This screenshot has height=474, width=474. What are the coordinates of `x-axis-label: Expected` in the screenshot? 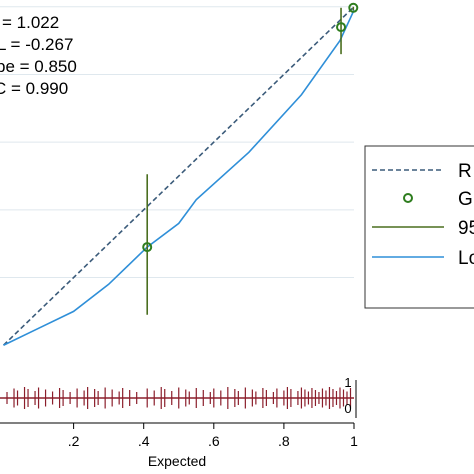 It's located at (177, 461).